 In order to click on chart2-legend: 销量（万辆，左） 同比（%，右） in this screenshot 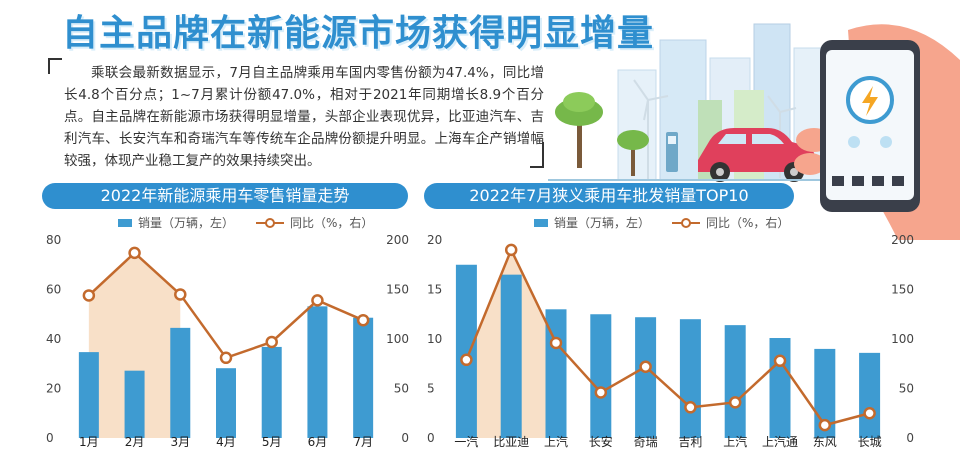, I will do `click(661, 222)`.